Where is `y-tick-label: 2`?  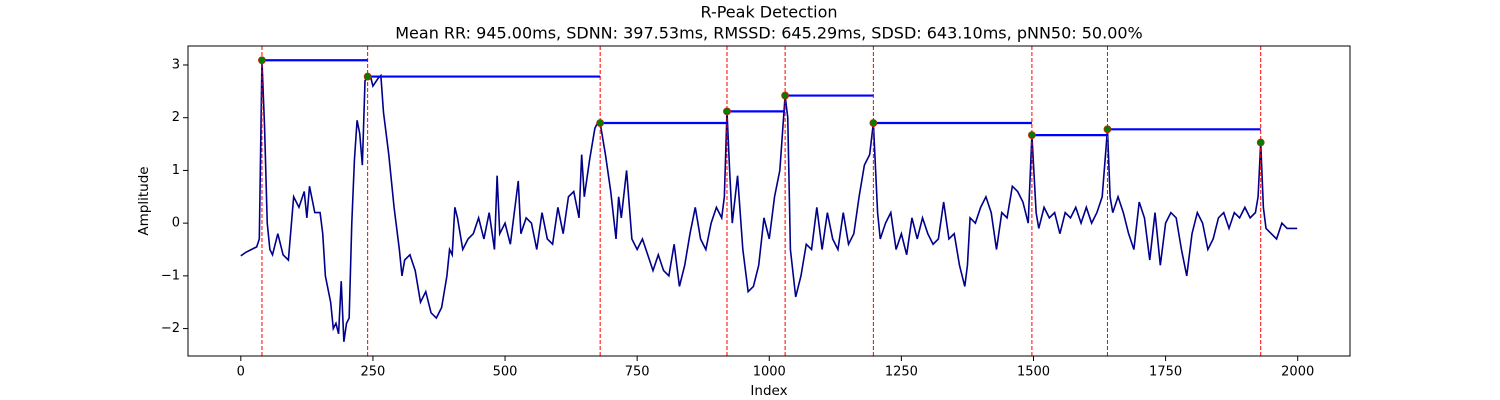
y-tick-label: 2 is located at coordinates (176, 117).